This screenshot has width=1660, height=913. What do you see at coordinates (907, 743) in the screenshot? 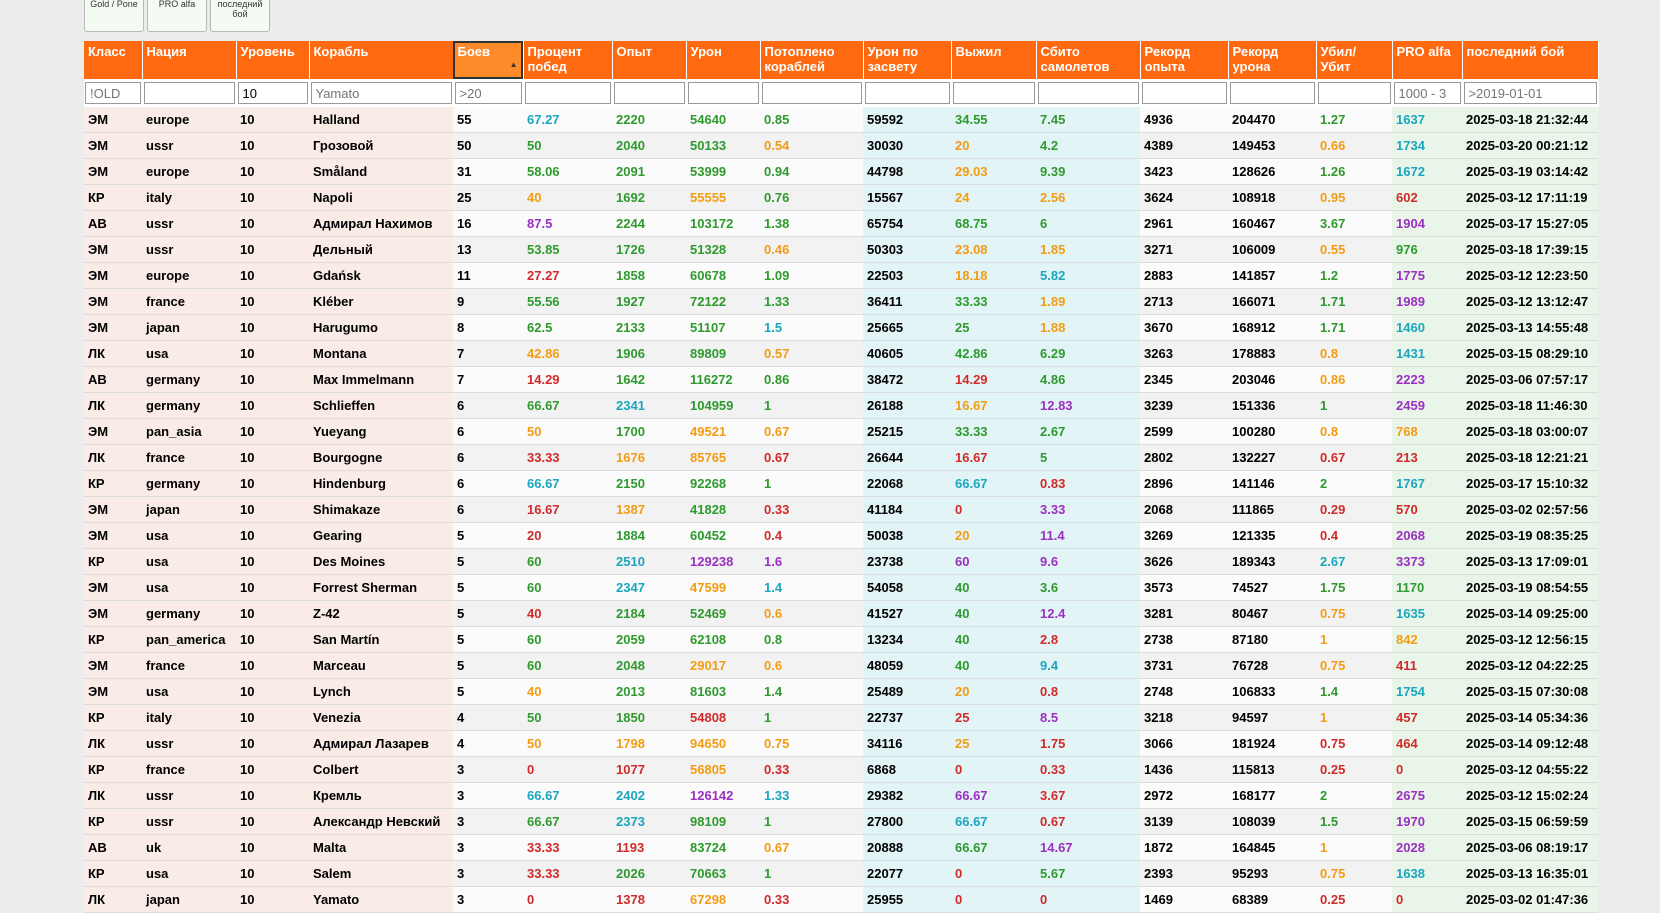
I see `table-cell: 34116` at bounding box center [907, 743].